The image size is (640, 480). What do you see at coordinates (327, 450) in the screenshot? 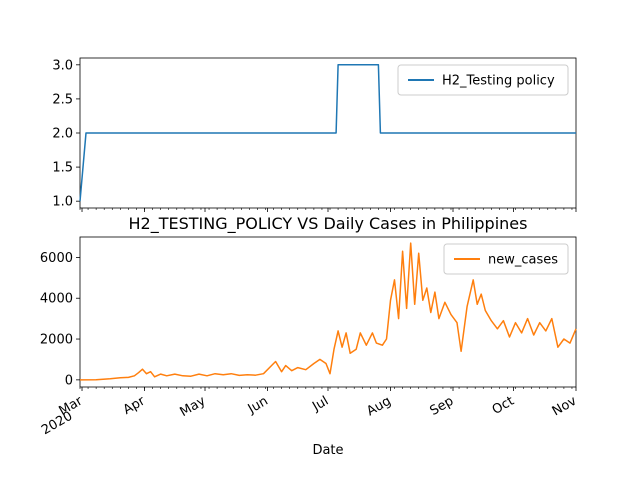
I see `x-axis-label: Date` at bounding box center [327, 450].